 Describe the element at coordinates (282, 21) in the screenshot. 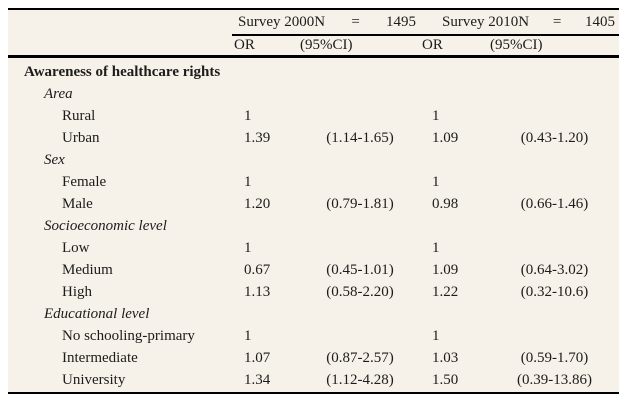

I see `survey-2000-title: Survey 2000N` at that location.